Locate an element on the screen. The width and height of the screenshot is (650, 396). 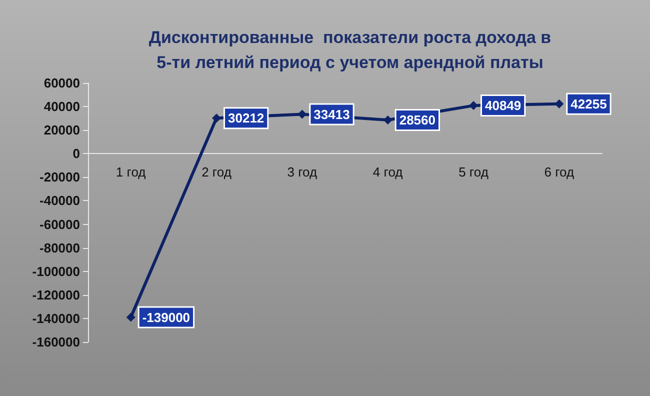
y-tick-label: -100000 is located at coordinates (56, 271).